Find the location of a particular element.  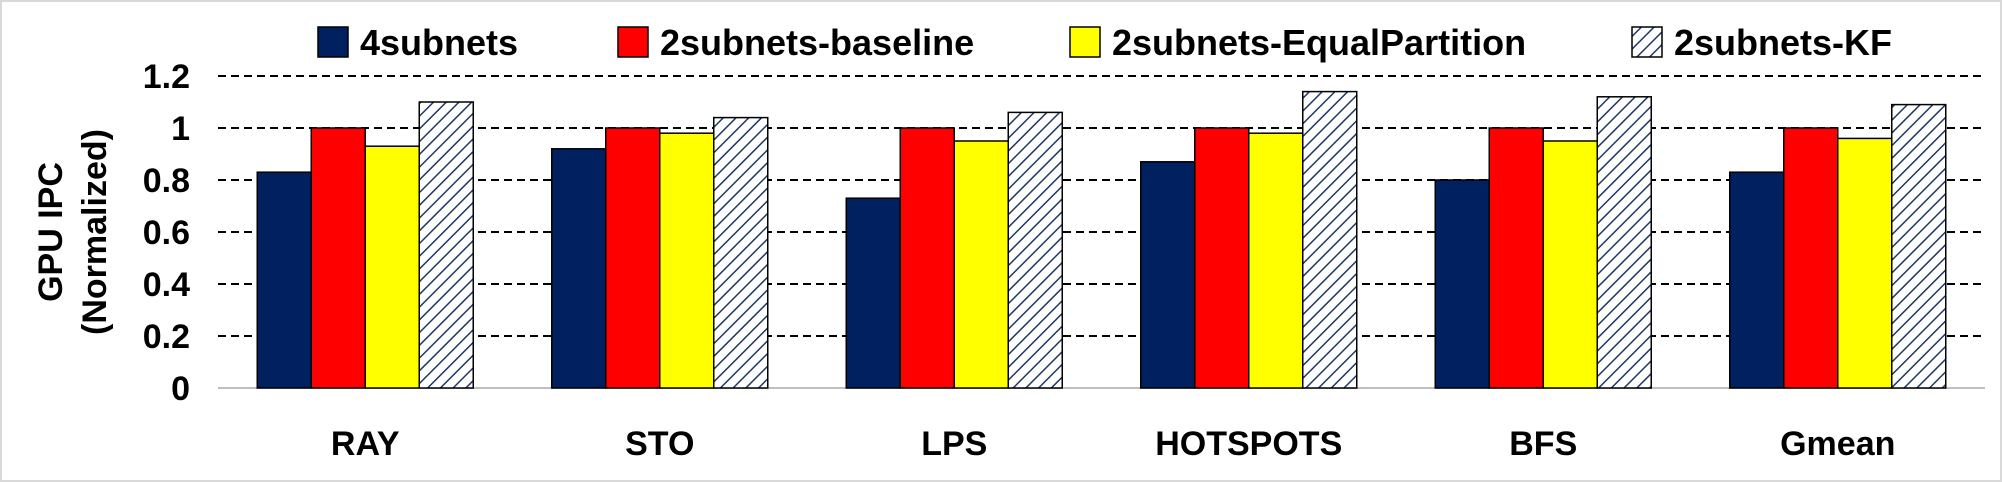

x-category-label: STO is located at coordinates (659, 444).